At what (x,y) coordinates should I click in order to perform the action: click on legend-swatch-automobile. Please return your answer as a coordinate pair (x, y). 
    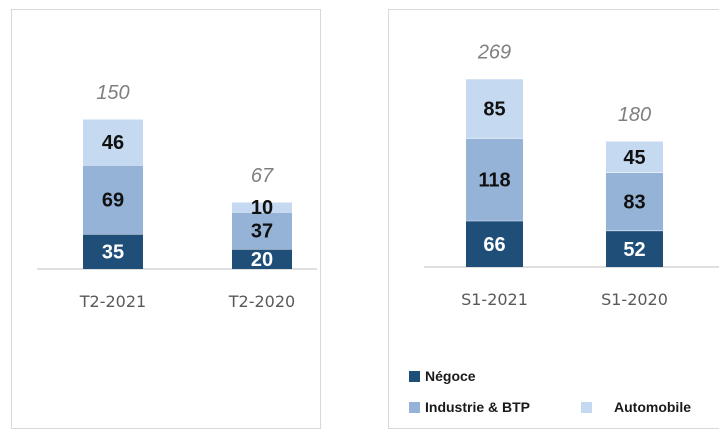
    Looking at the image, I should click on (586, 407).